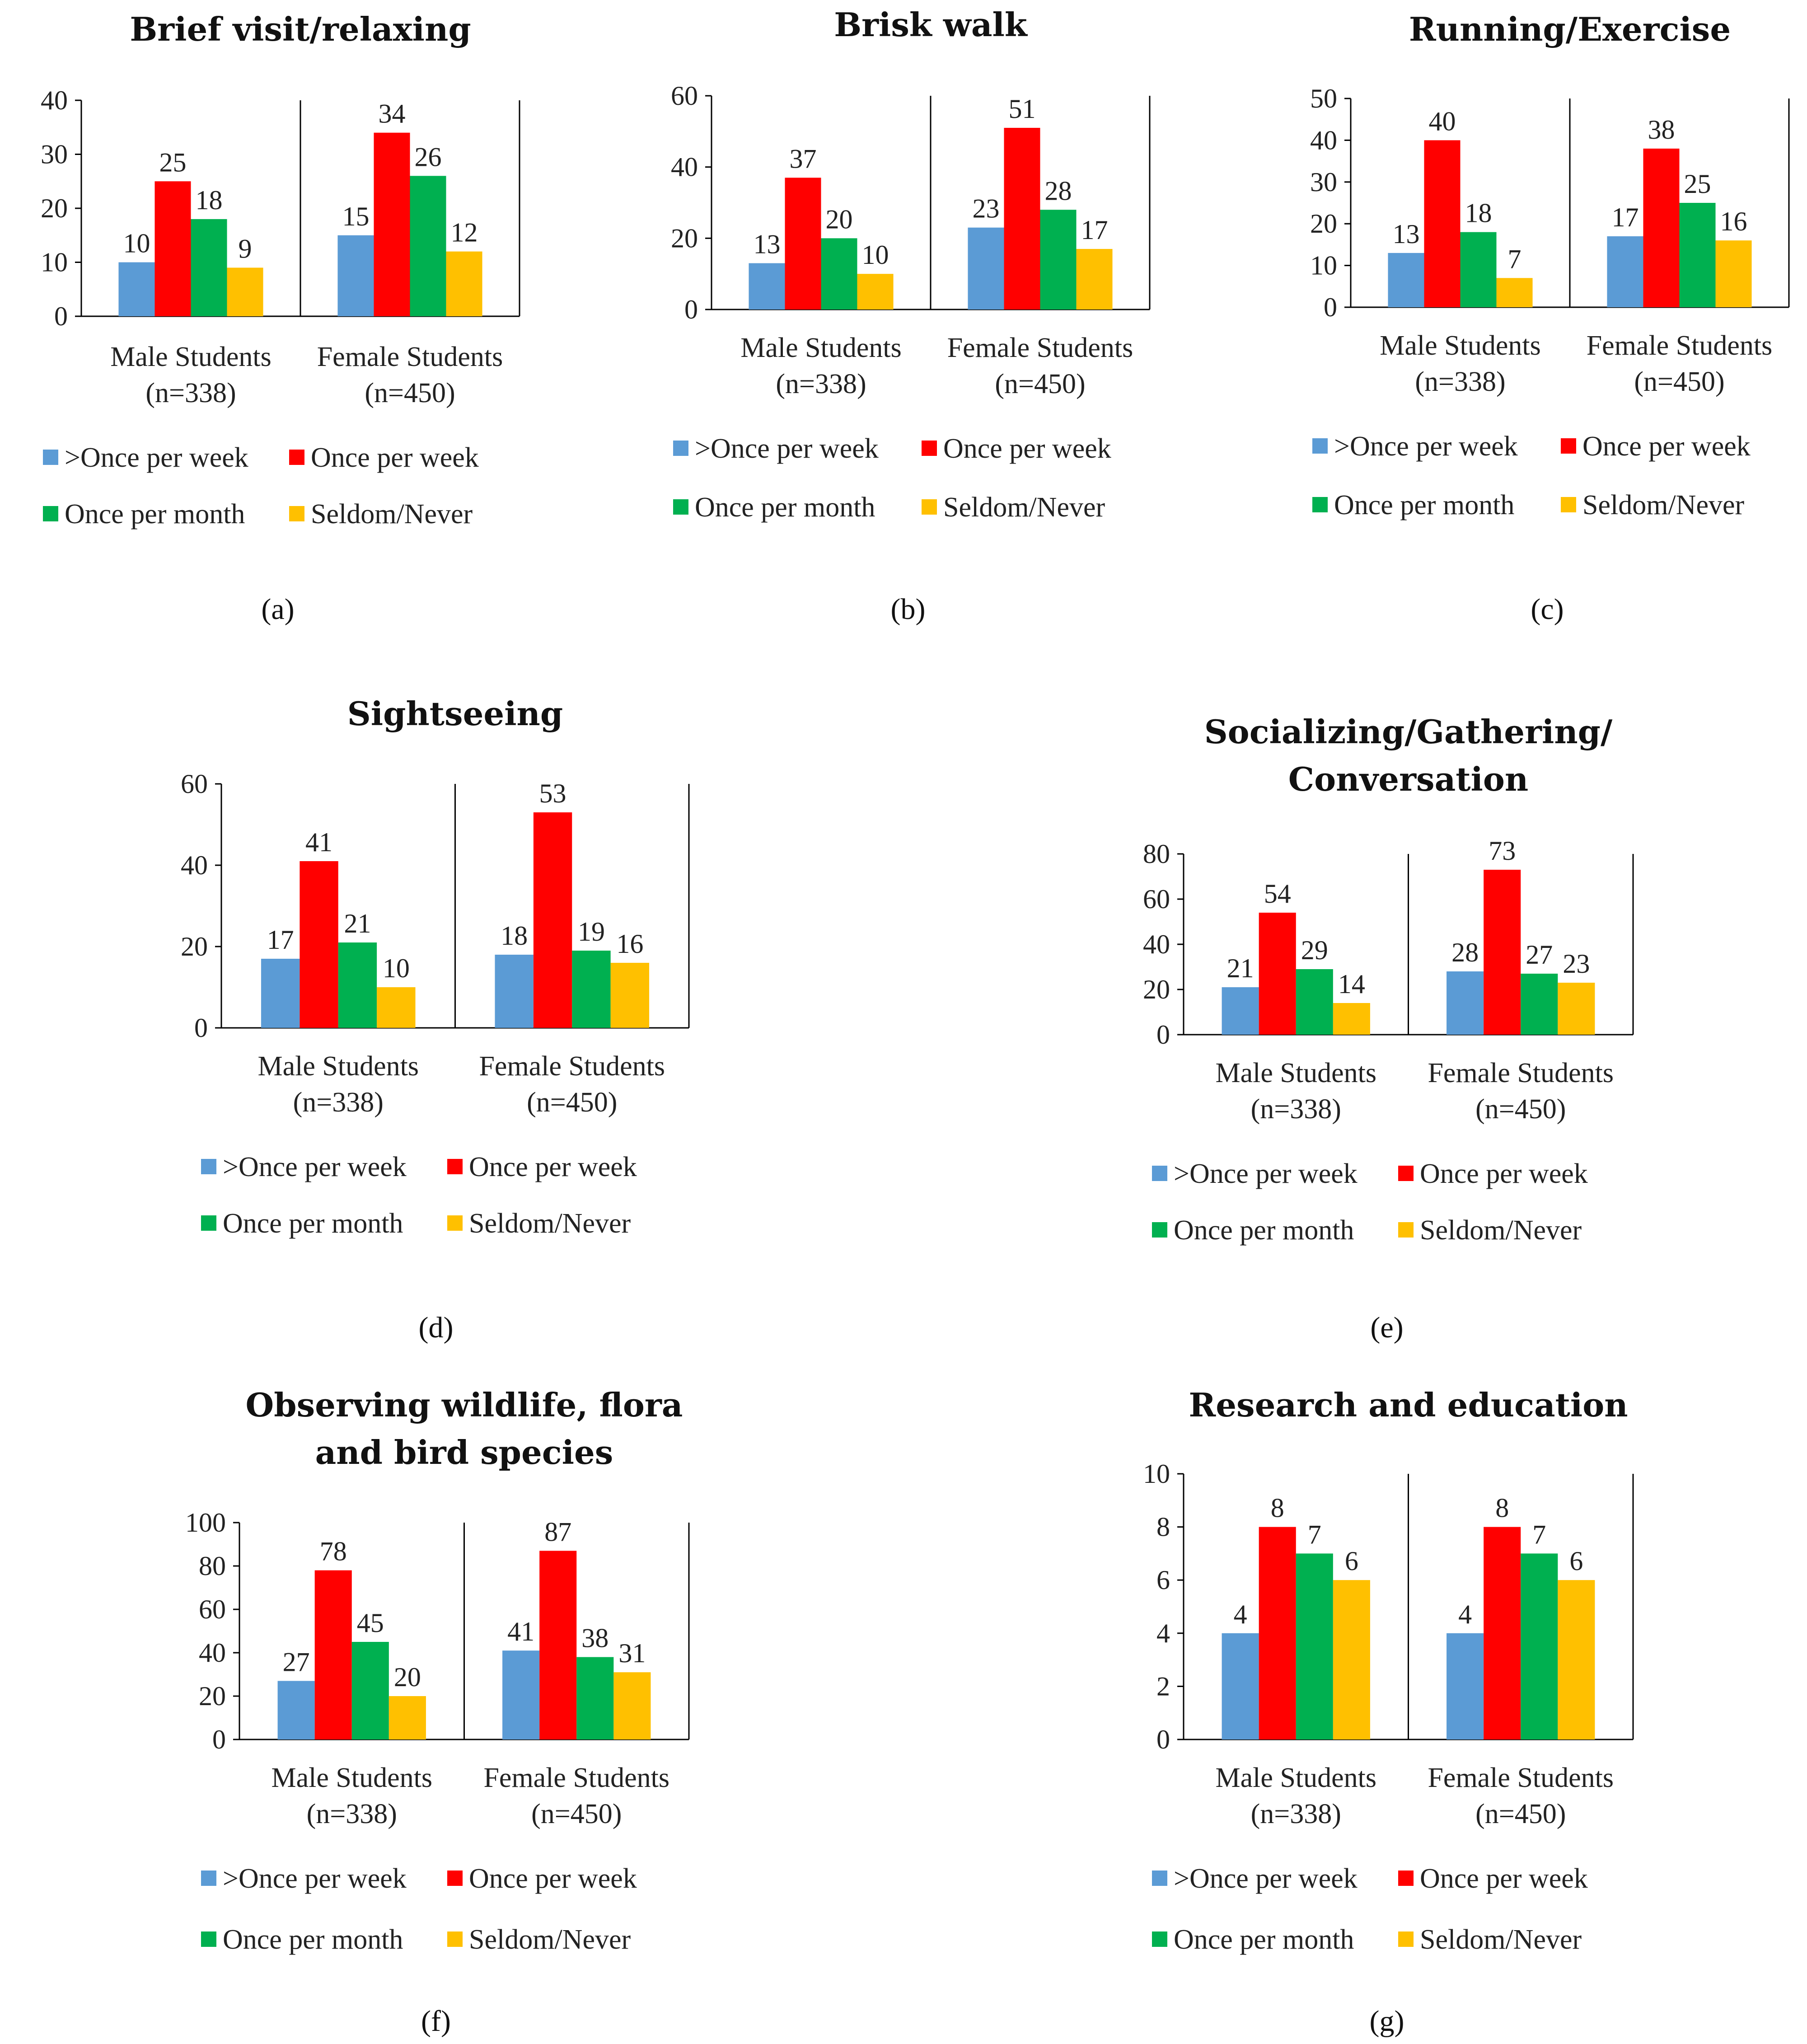  What do you see at coordinates (986, 209) in the screenshot?
I see `bar-data-label: 23` at bounding box center [986, 209].